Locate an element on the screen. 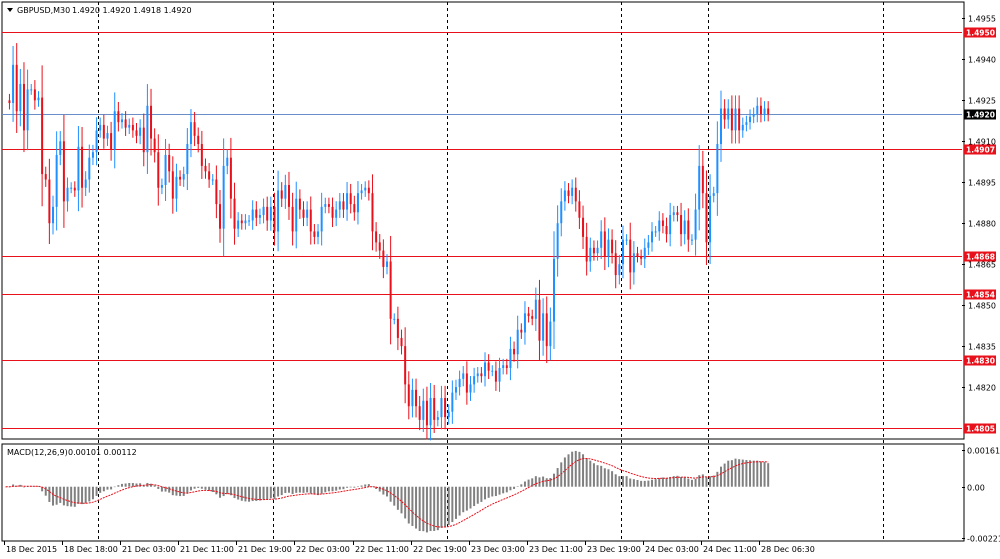 This screenshot has height=559, width=1000. price-tick-label-8: 1.4835 is located at coordinates (982, 347).